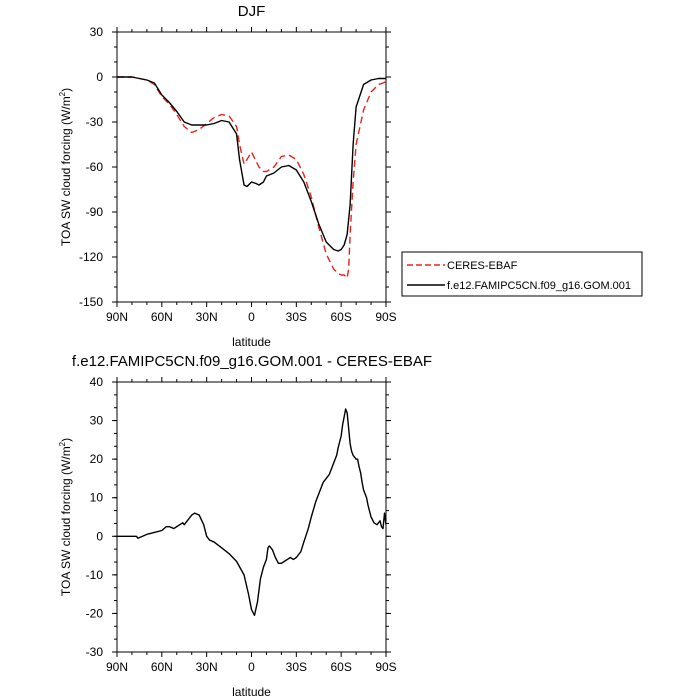 Image resolution: width=700 pixels, height=700 pixels. I want to click on y-tick-label: 10, so click(97, 498).